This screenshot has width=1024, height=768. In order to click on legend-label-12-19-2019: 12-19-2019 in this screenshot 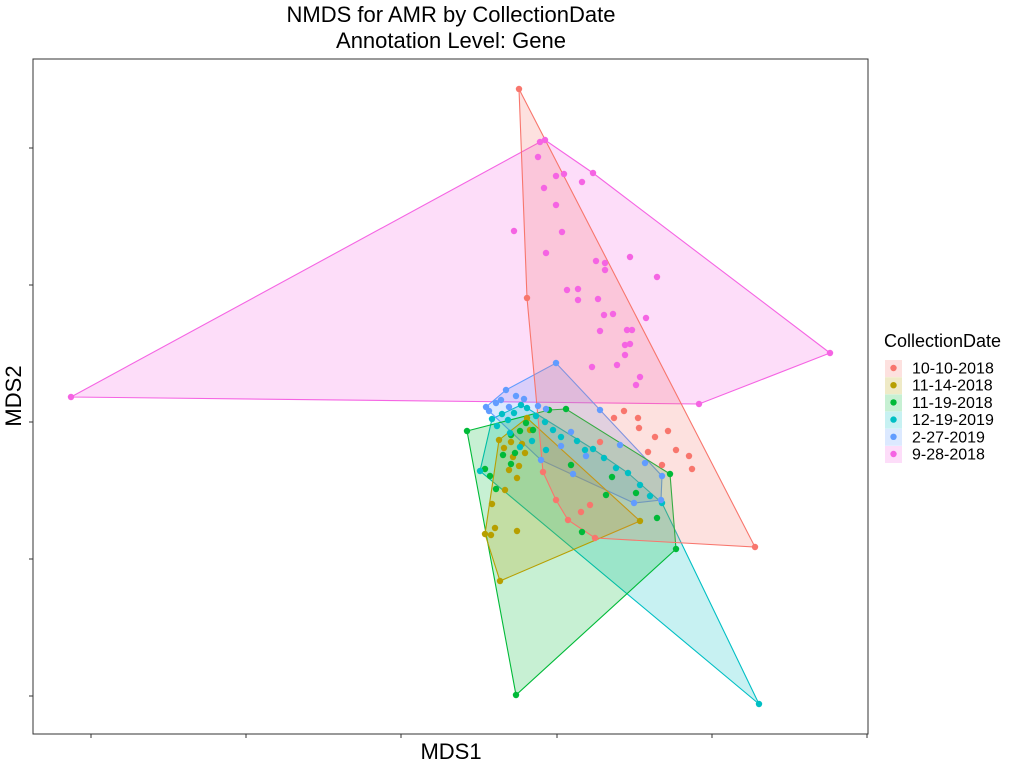, I will do `click(953, 420)`.